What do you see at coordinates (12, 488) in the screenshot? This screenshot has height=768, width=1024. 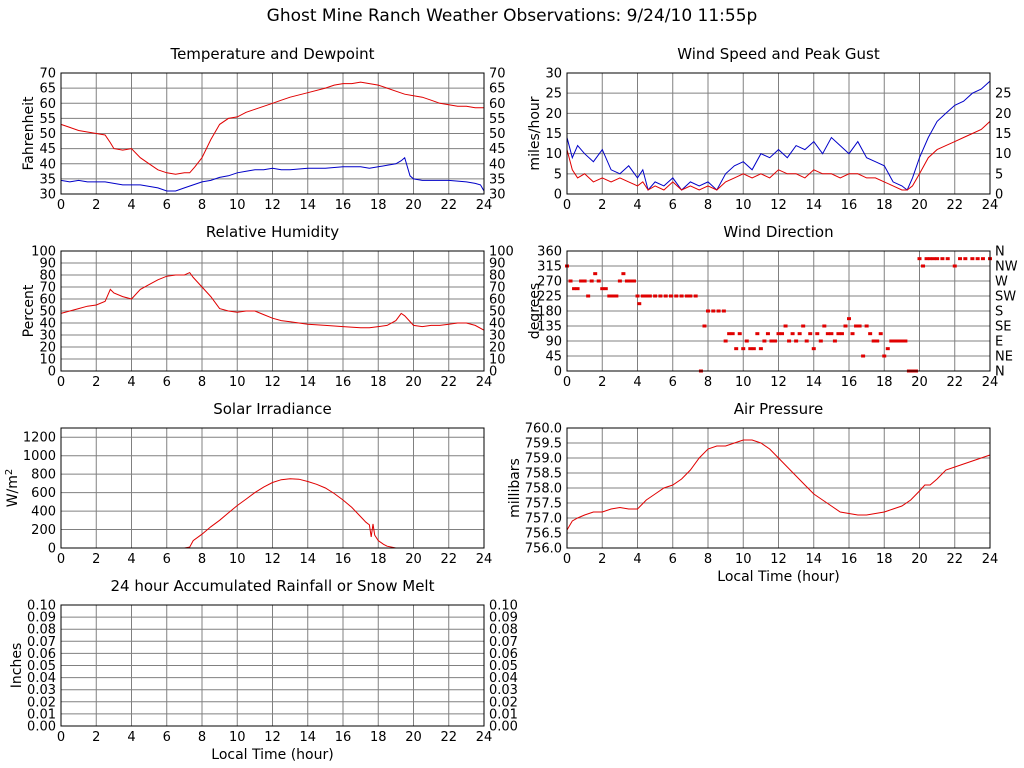 I see `y-axis-label: W/m2` at bounding box center [12, 488].